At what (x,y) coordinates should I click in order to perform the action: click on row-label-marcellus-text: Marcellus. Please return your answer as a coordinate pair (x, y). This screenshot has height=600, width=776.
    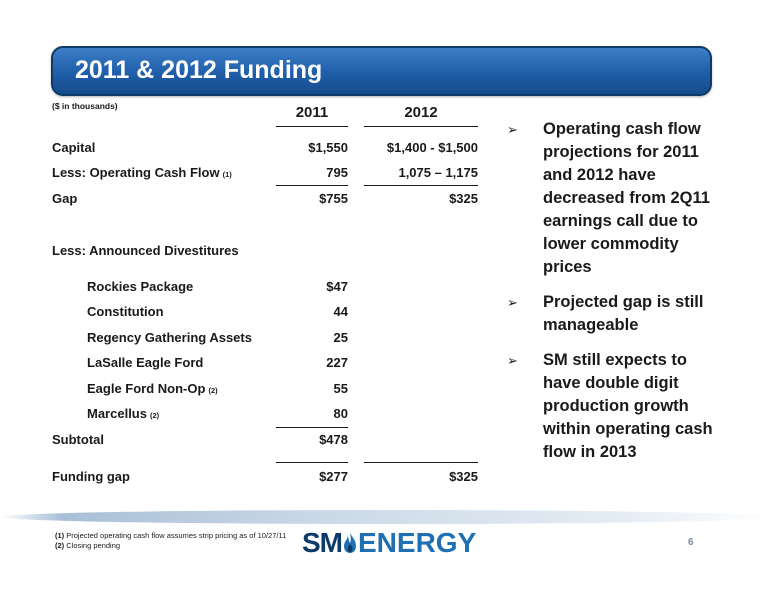
    Looking at the image, I should click on (117, 413).